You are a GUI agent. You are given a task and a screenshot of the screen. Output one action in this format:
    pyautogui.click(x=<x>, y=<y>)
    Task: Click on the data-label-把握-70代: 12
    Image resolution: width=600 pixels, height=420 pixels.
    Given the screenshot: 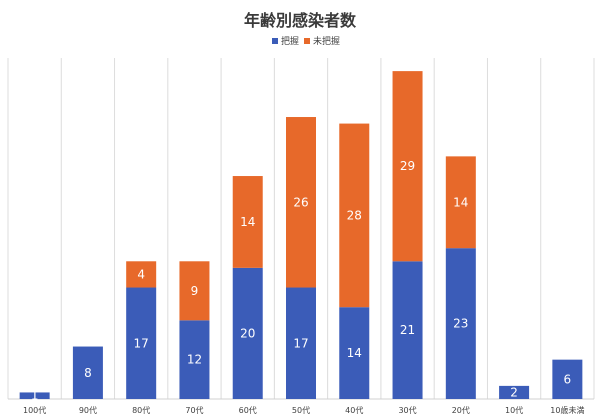 What is the action you would take?
    pyautogui.click(x=194, y=360)
    